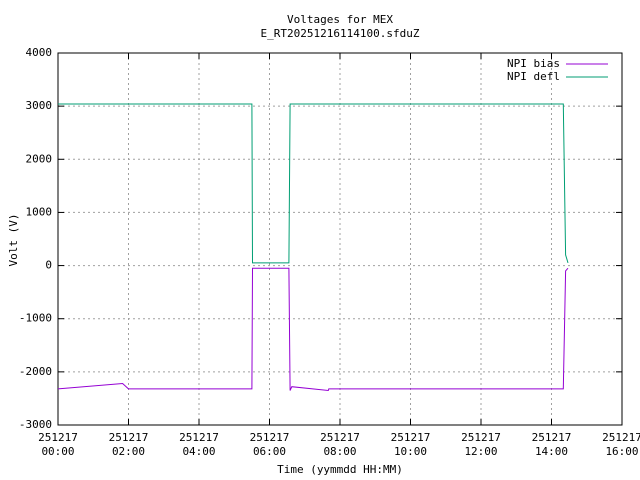 This screenshot has height=480, width=640. Describe the element at coordinates (35, 371) in the screenshot. I see `y-tick-label: -2000` at that location.